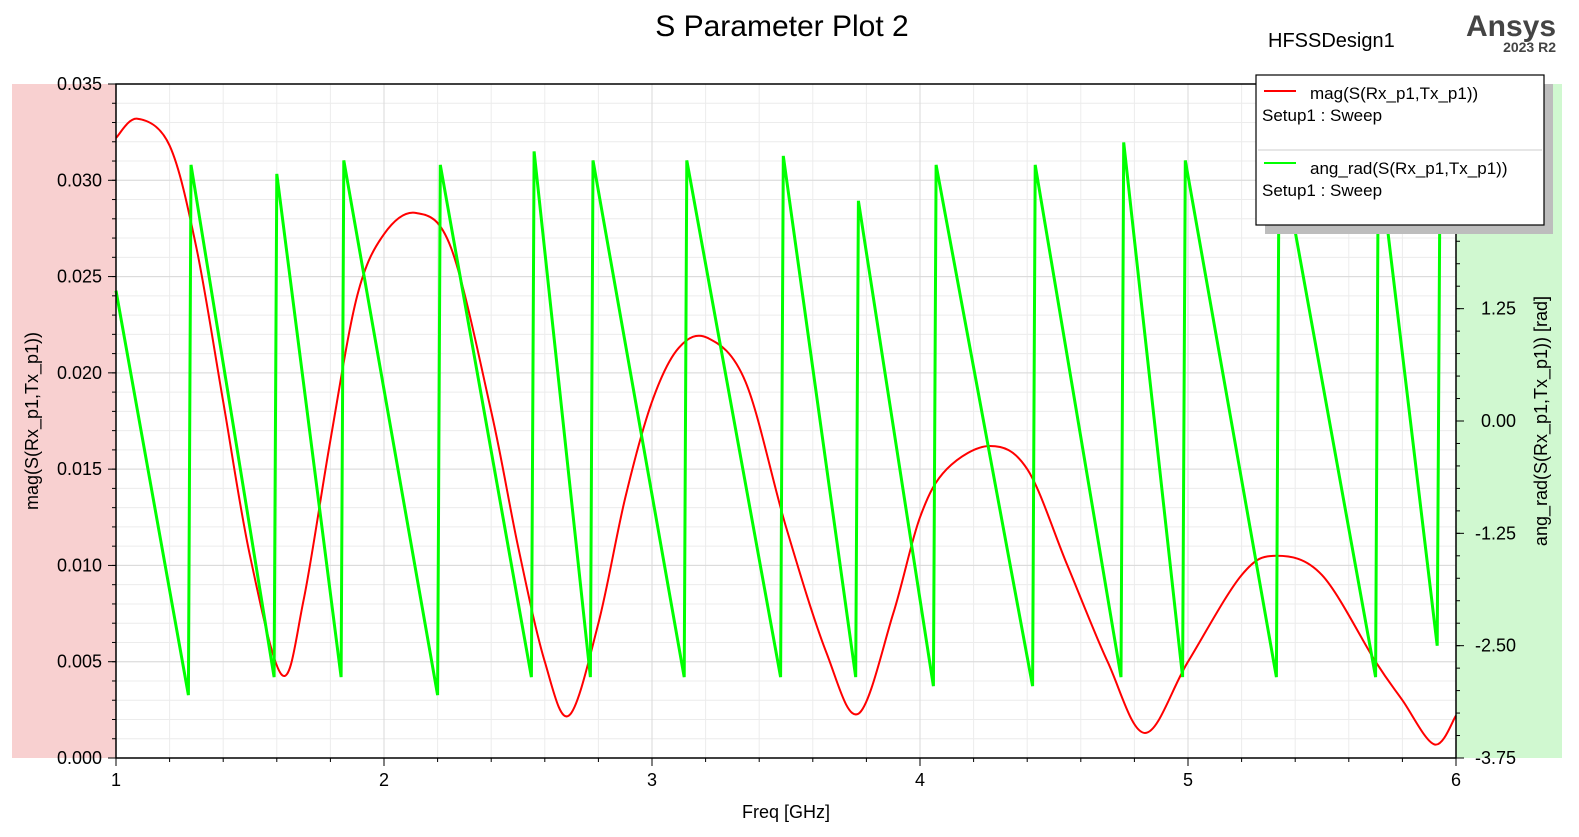 The height and width of the screenshot is (837, 1579). I want to click on y-right-axis-ticks: -3.75 -2.50 -1.25 0.00 1.25, so click(1486, 425).